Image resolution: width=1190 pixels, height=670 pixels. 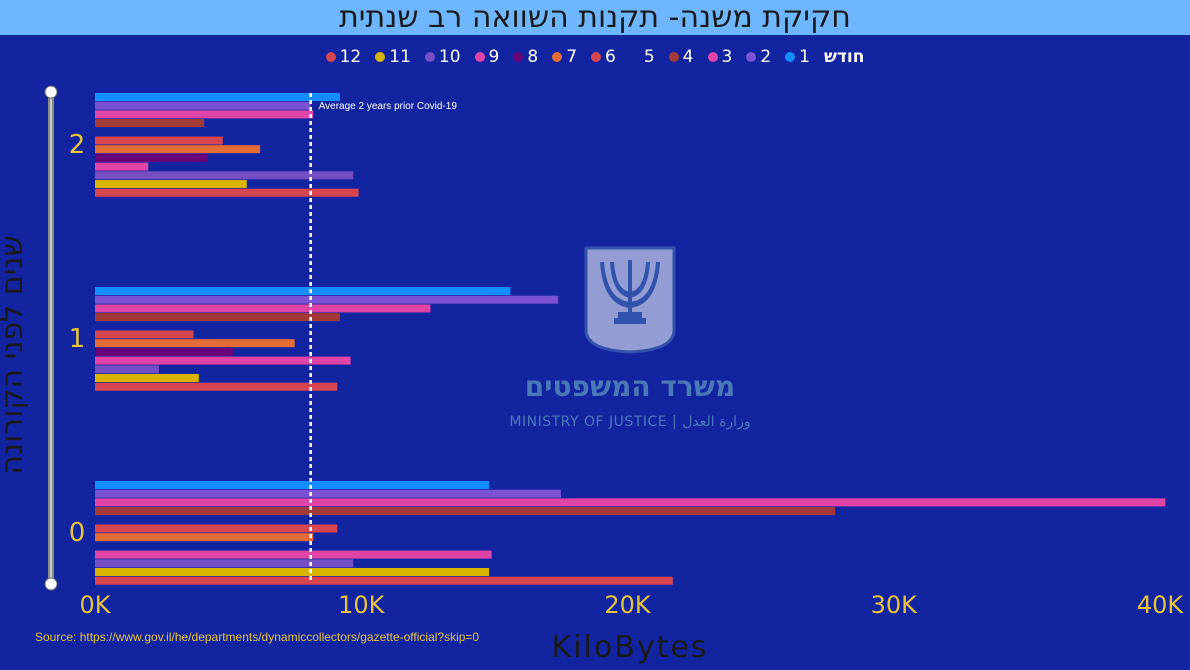 I want to click on legend-item: 2, so click(x=758, y=57).